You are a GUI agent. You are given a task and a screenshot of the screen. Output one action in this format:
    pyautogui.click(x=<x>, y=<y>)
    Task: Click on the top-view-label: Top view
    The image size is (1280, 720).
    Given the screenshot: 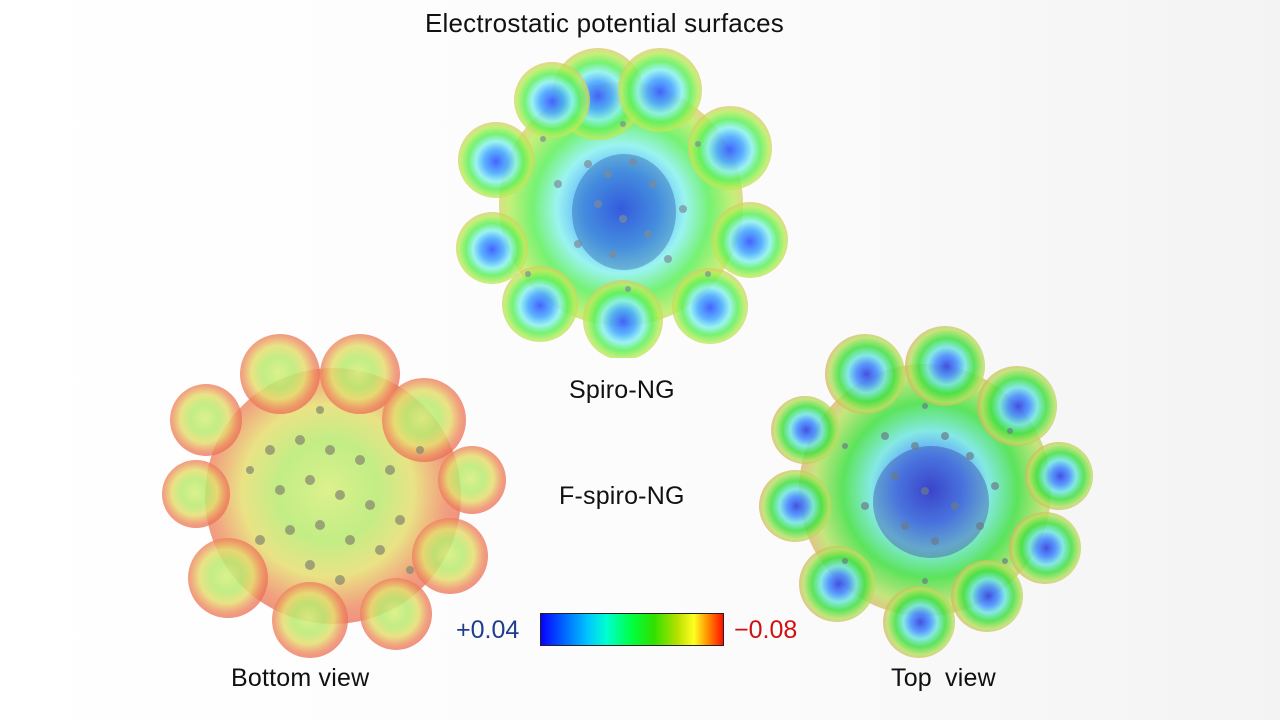 What is the action you would take?
    pyautogui.click(x=943, y=678)
    